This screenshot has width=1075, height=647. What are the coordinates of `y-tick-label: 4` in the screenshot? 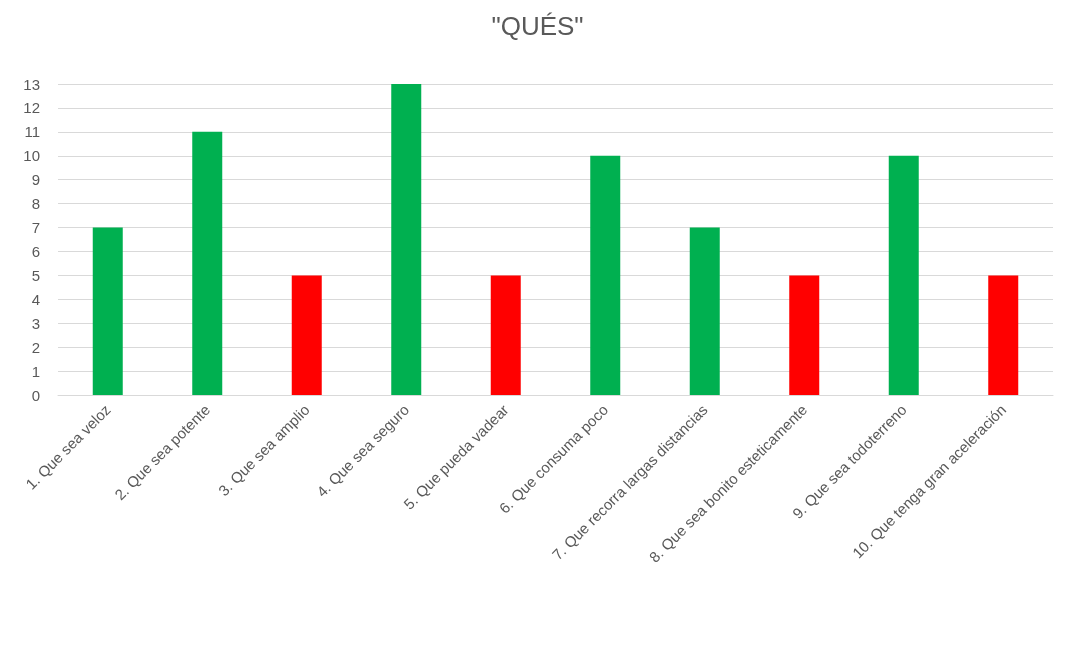 It's located at (35, 299).